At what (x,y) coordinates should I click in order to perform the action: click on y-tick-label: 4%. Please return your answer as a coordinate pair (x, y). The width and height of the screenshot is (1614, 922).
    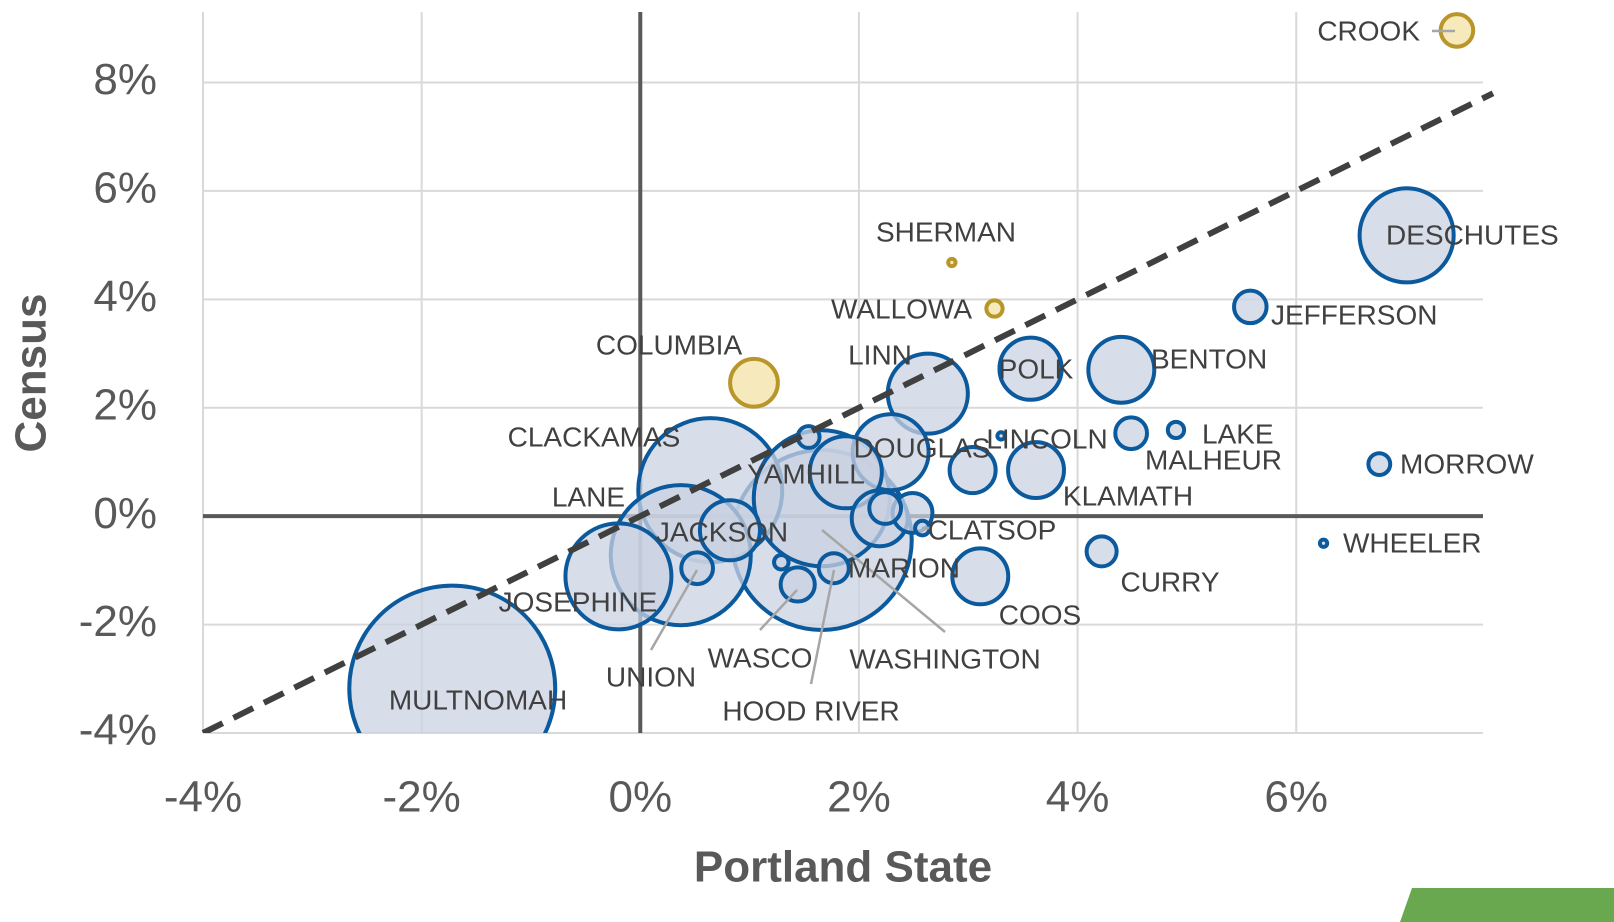
    Looking at the image, I should click on (125, 296).